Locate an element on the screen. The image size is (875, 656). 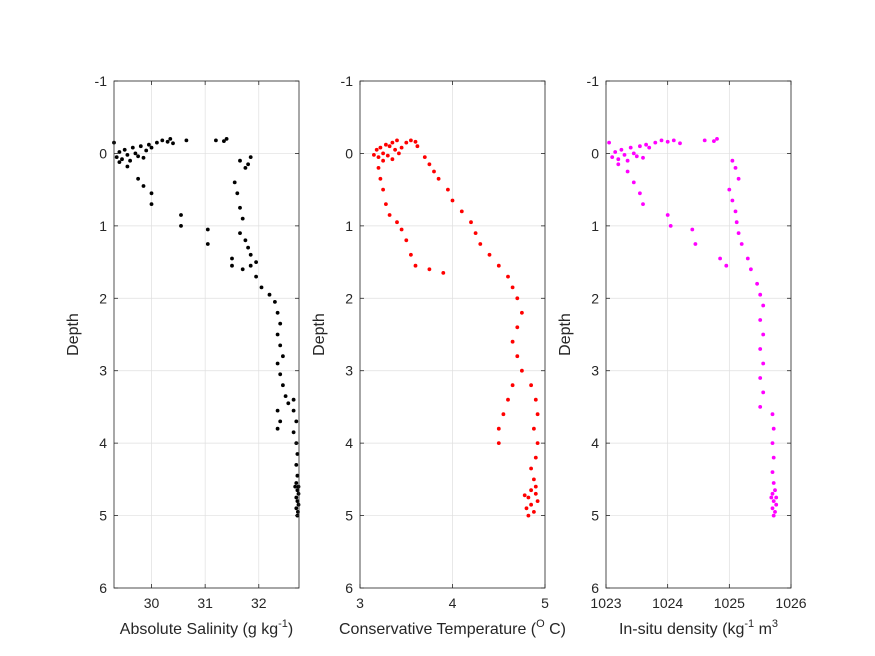
density-x-axis-label: In-situ density (kg-1 m3 is located at coordinates (698, 628).